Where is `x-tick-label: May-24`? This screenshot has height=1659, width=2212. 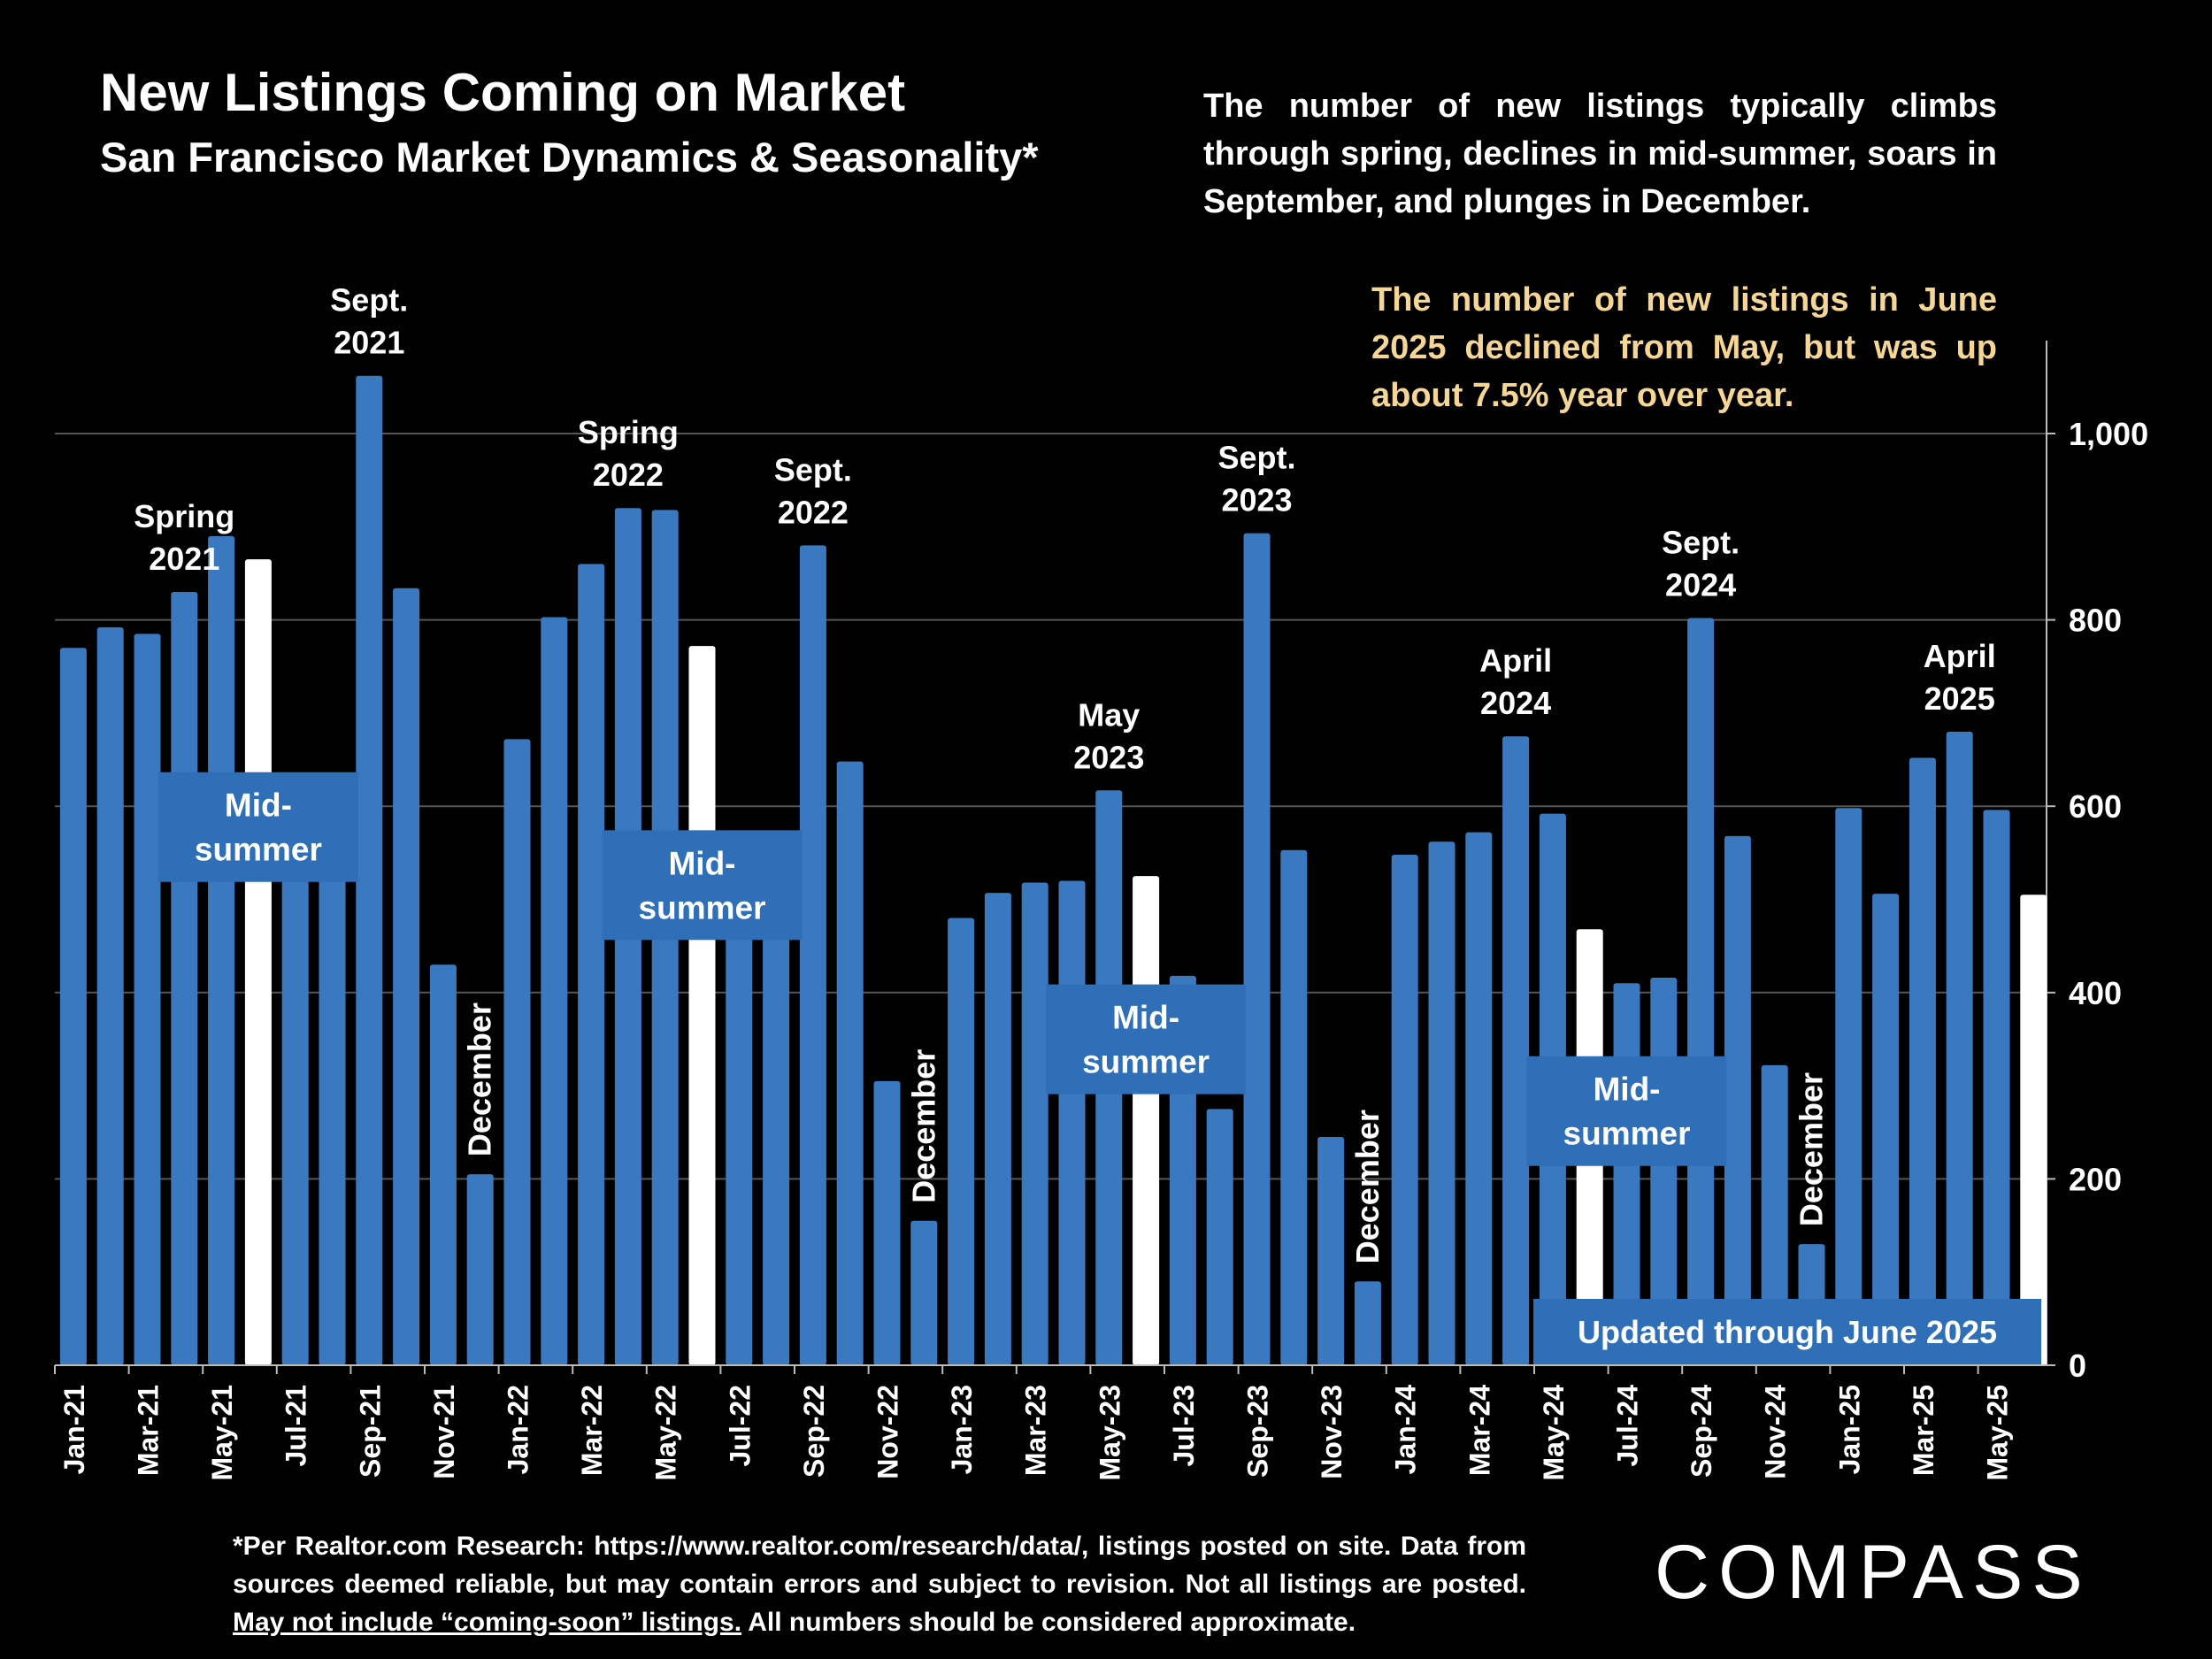 x-tick-label: May-24 is located at coordinates (1554, 1433).